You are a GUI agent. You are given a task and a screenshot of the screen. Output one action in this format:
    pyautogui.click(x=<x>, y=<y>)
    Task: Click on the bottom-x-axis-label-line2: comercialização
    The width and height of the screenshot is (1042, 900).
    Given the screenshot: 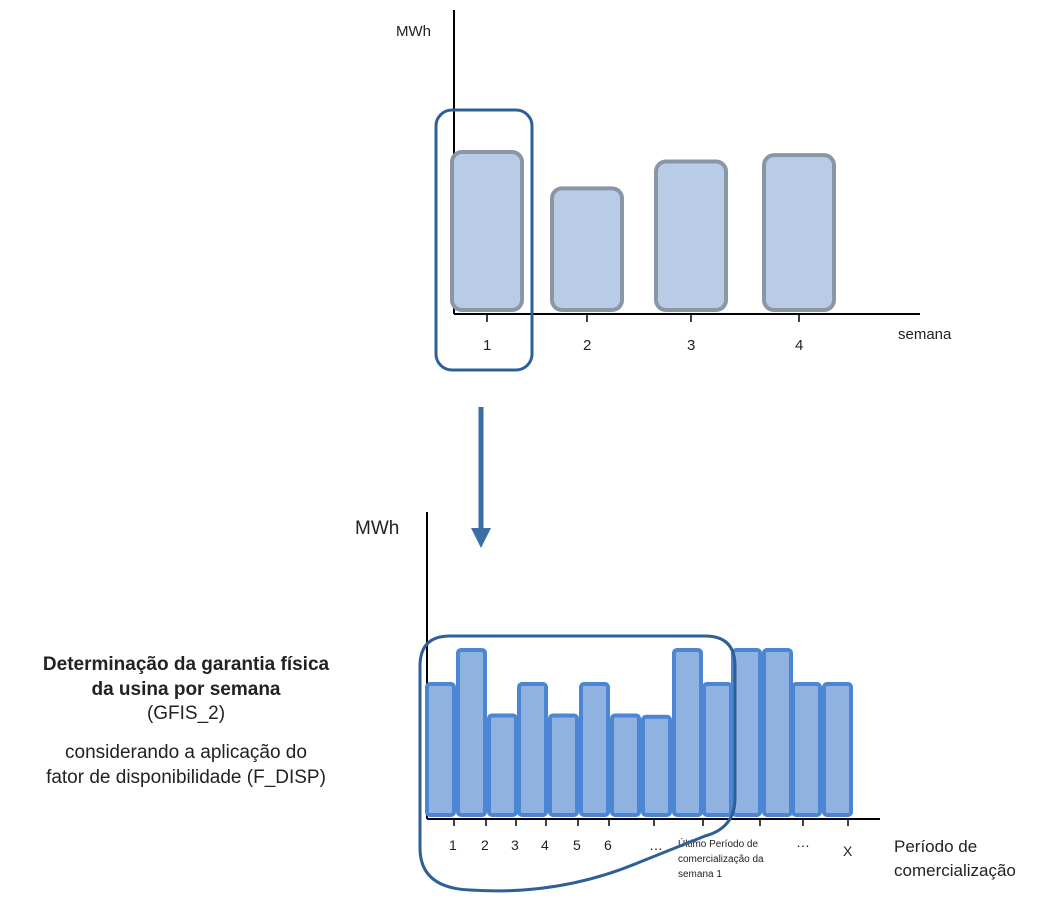 What is the action you would take?
    pyautogui.click(x=955, y=870)
    